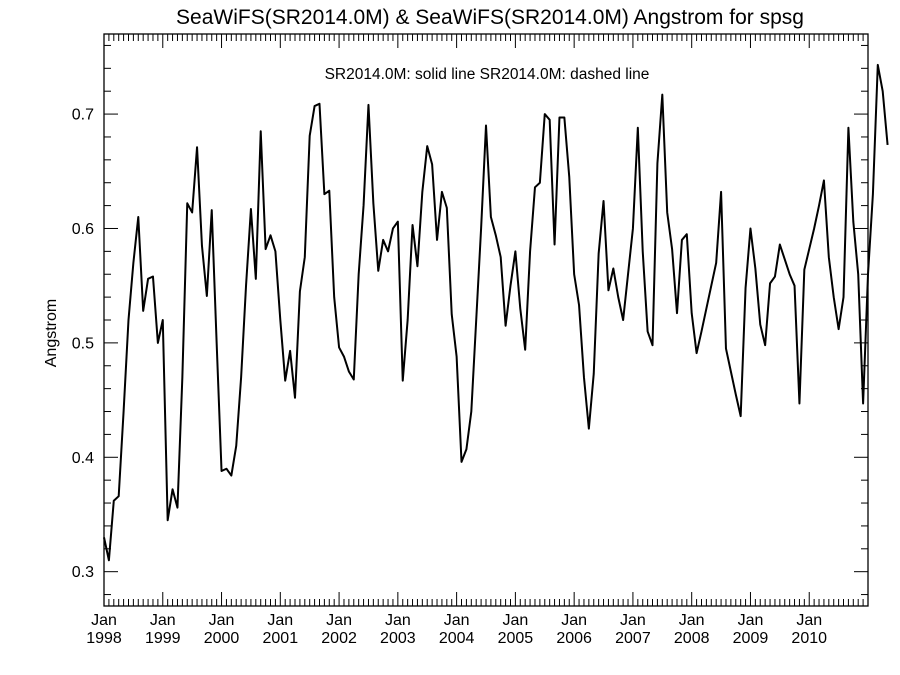  What do you see at coordinates (83, 458) in the screenshot?
I see `y-tick-label: 0.4` at bounding box center [83, 458].